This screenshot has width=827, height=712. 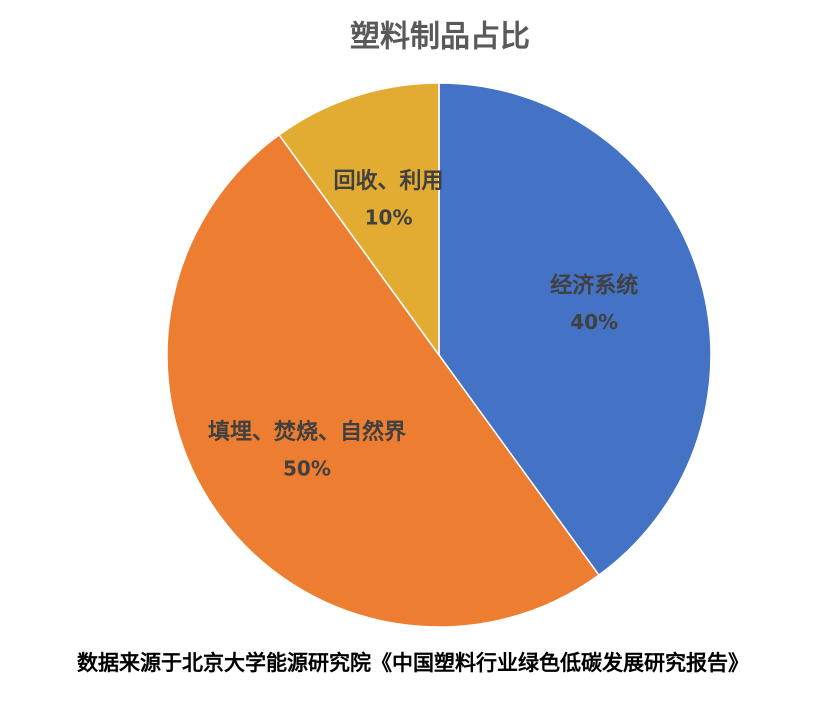 What do you see at coordinates (359, 220) in the screenshot?
I see `pie-slice` at bounding box center [359, 220].